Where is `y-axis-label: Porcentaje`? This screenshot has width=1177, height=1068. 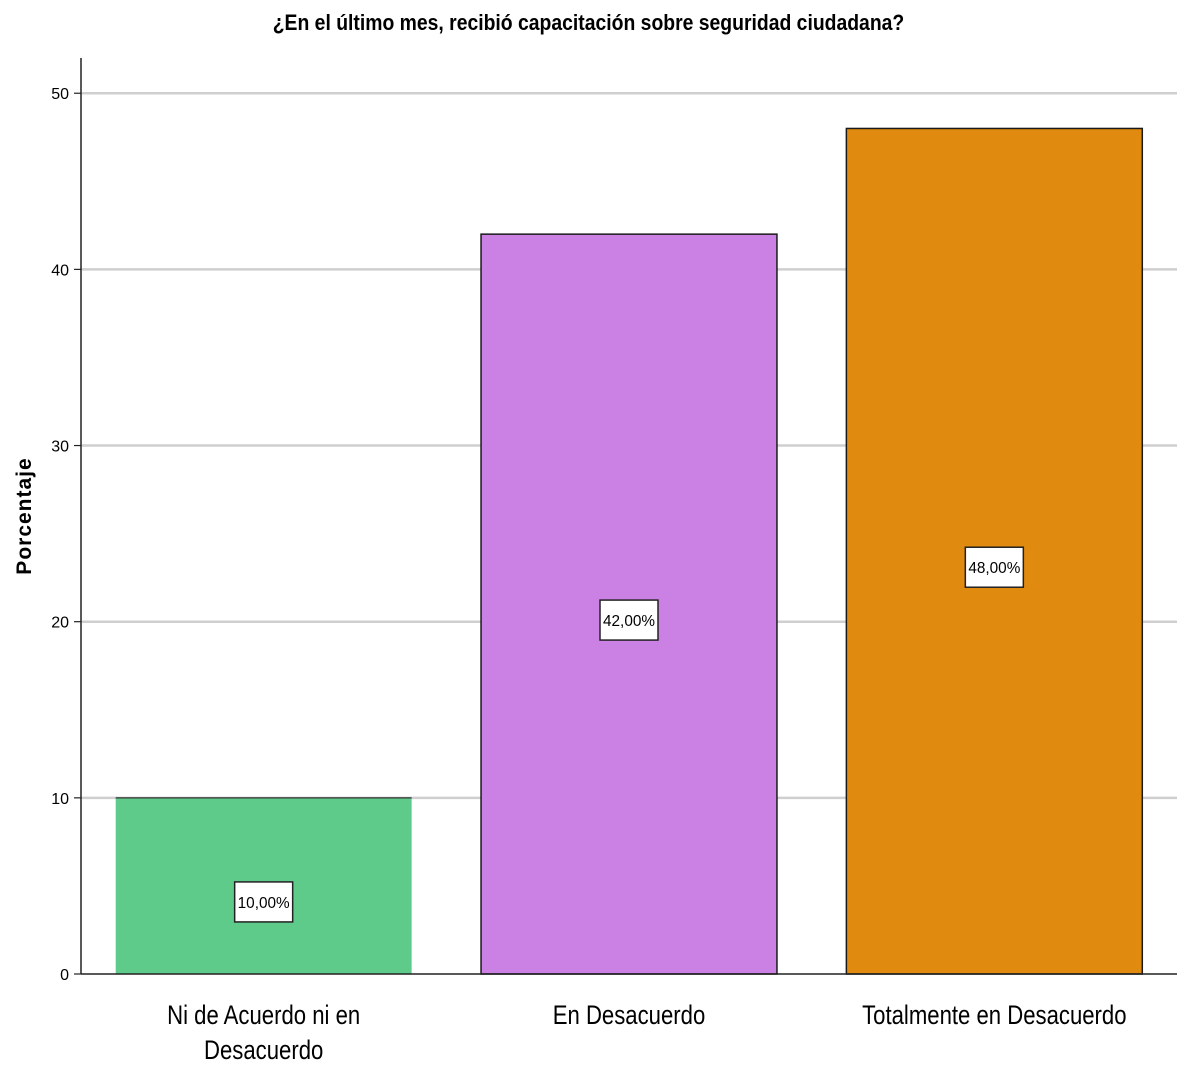 y-axis-label: Porcentaje is located at coordinates (24, 515).